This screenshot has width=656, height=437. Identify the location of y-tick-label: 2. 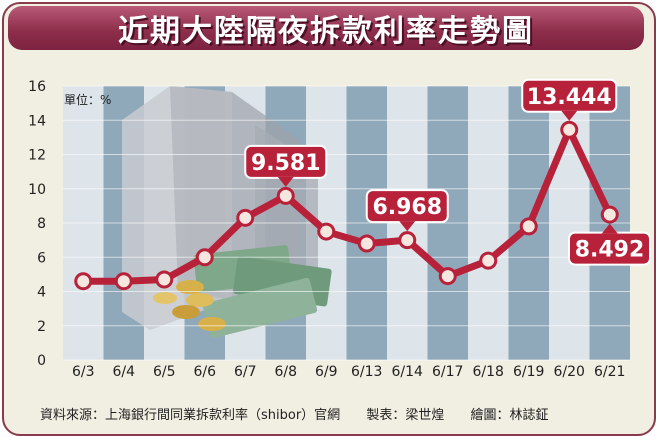
(41, 327).